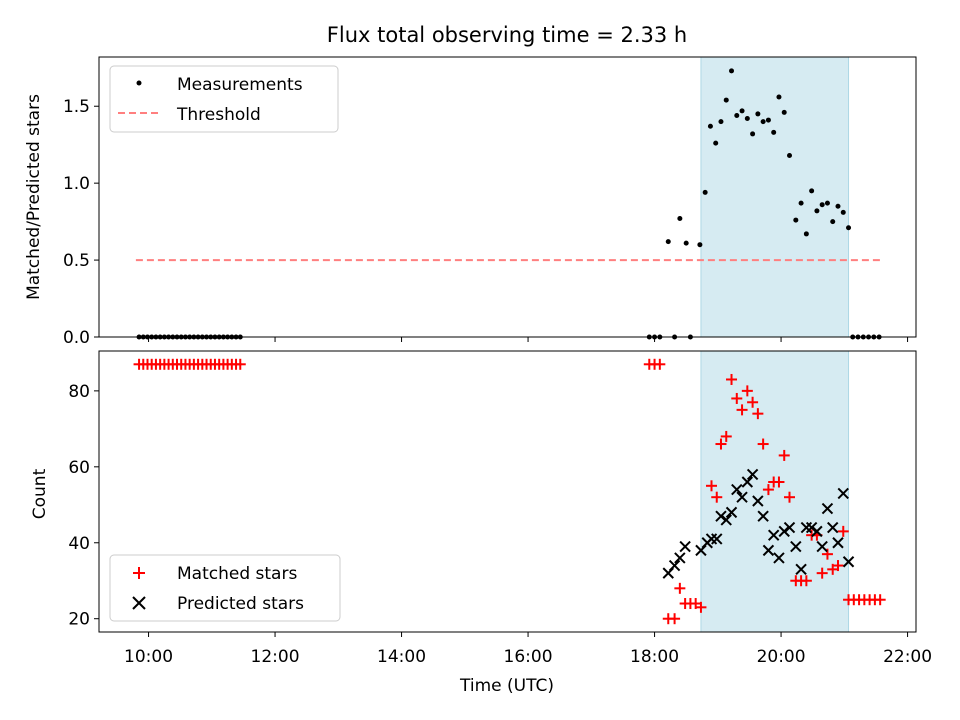 The width and height of the screenshot is (960, 720). I want to click on bottom-legend: Matched stars Predicted stars, so click(225, 588).